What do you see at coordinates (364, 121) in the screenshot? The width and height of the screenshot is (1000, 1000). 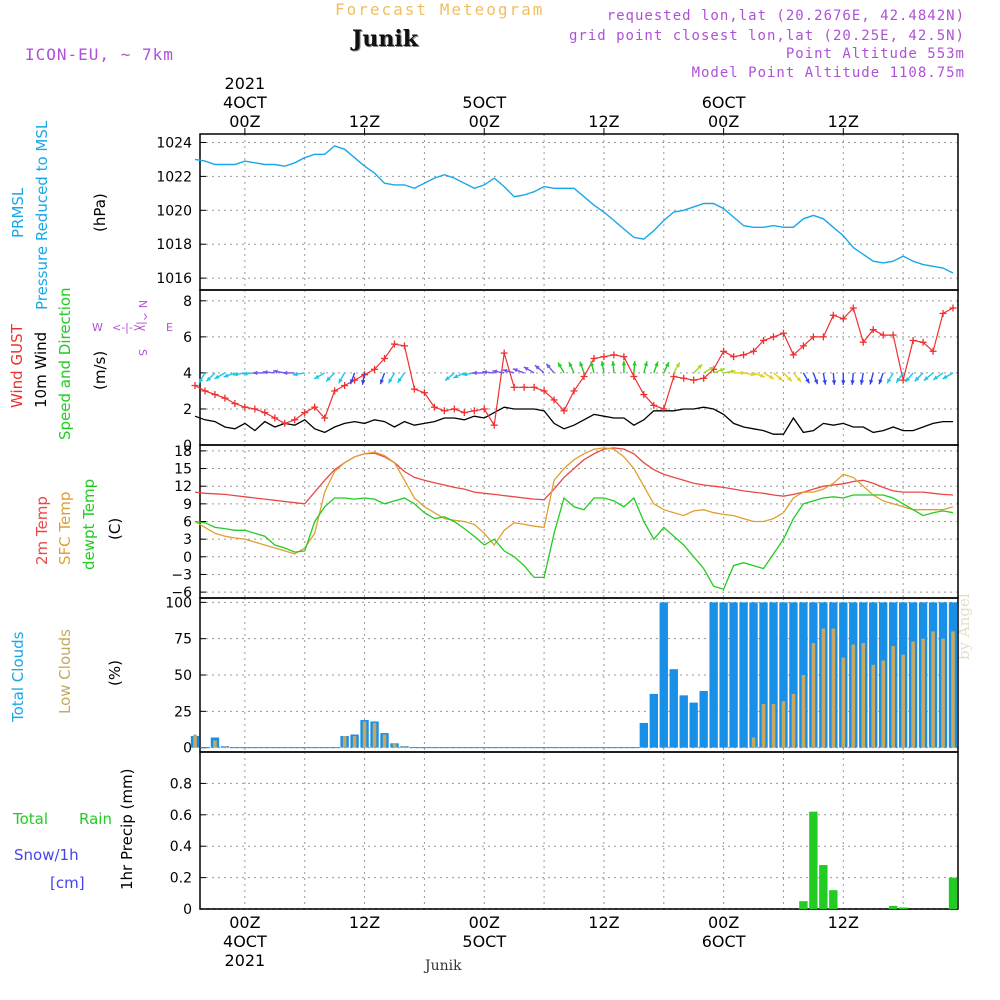 I see `top-time-label: 12Z` at bounding box center [364, 121].